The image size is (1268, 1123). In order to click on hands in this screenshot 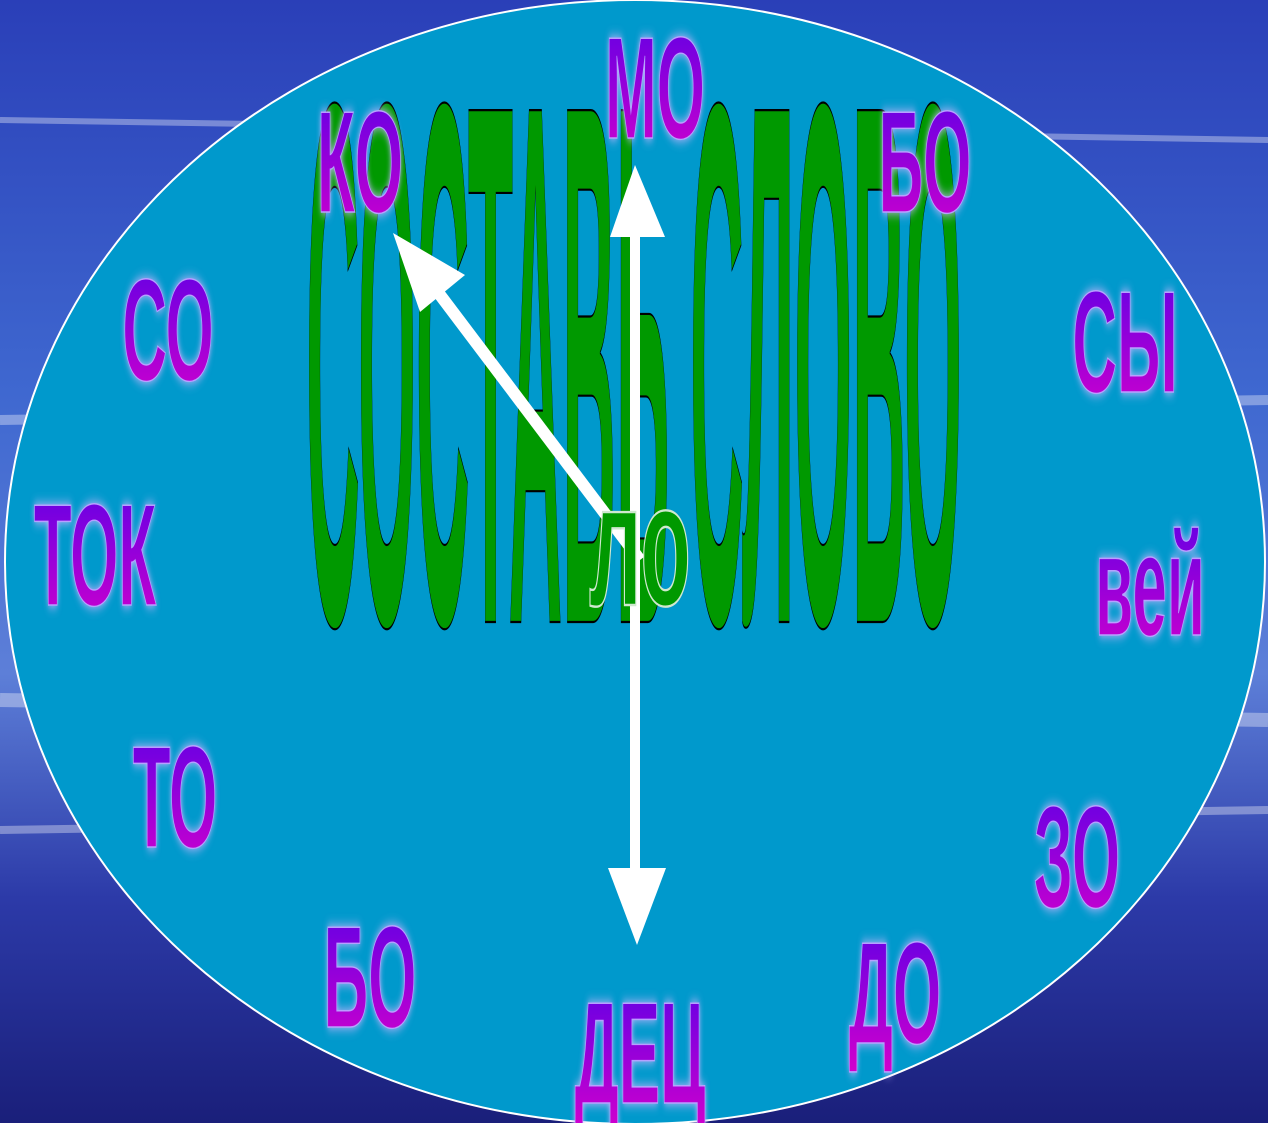, I will do `click(529, 555)`.